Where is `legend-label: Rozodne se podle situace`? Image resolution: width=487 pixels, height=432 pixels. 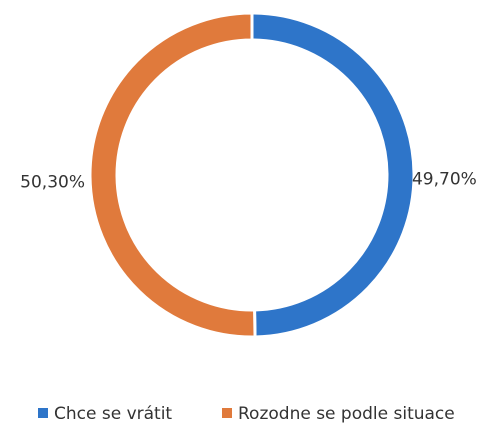 legend-label: Rozodne se podle situace is located at coordinates (346, 414).